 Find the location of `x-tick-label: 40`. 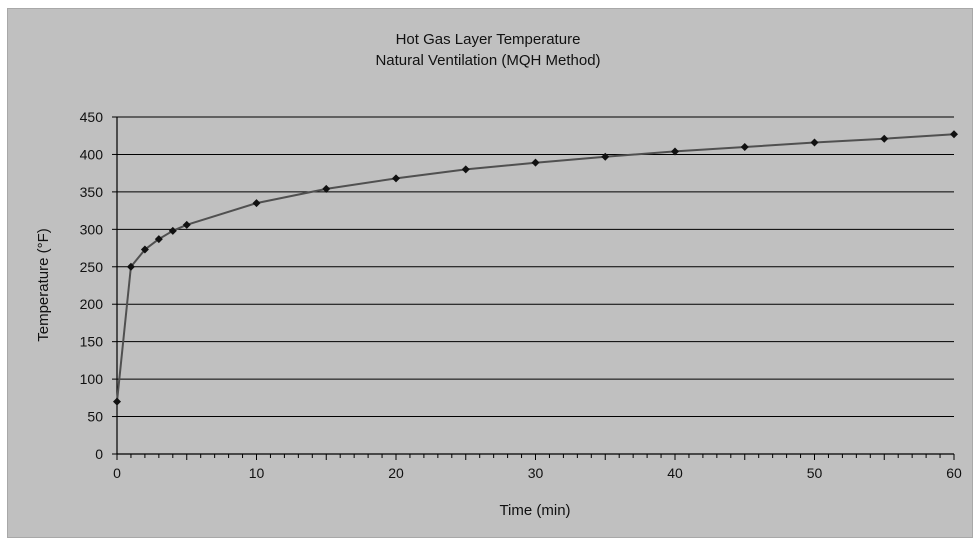

x-tick-label: 40 is located at coordinates (675, 473).